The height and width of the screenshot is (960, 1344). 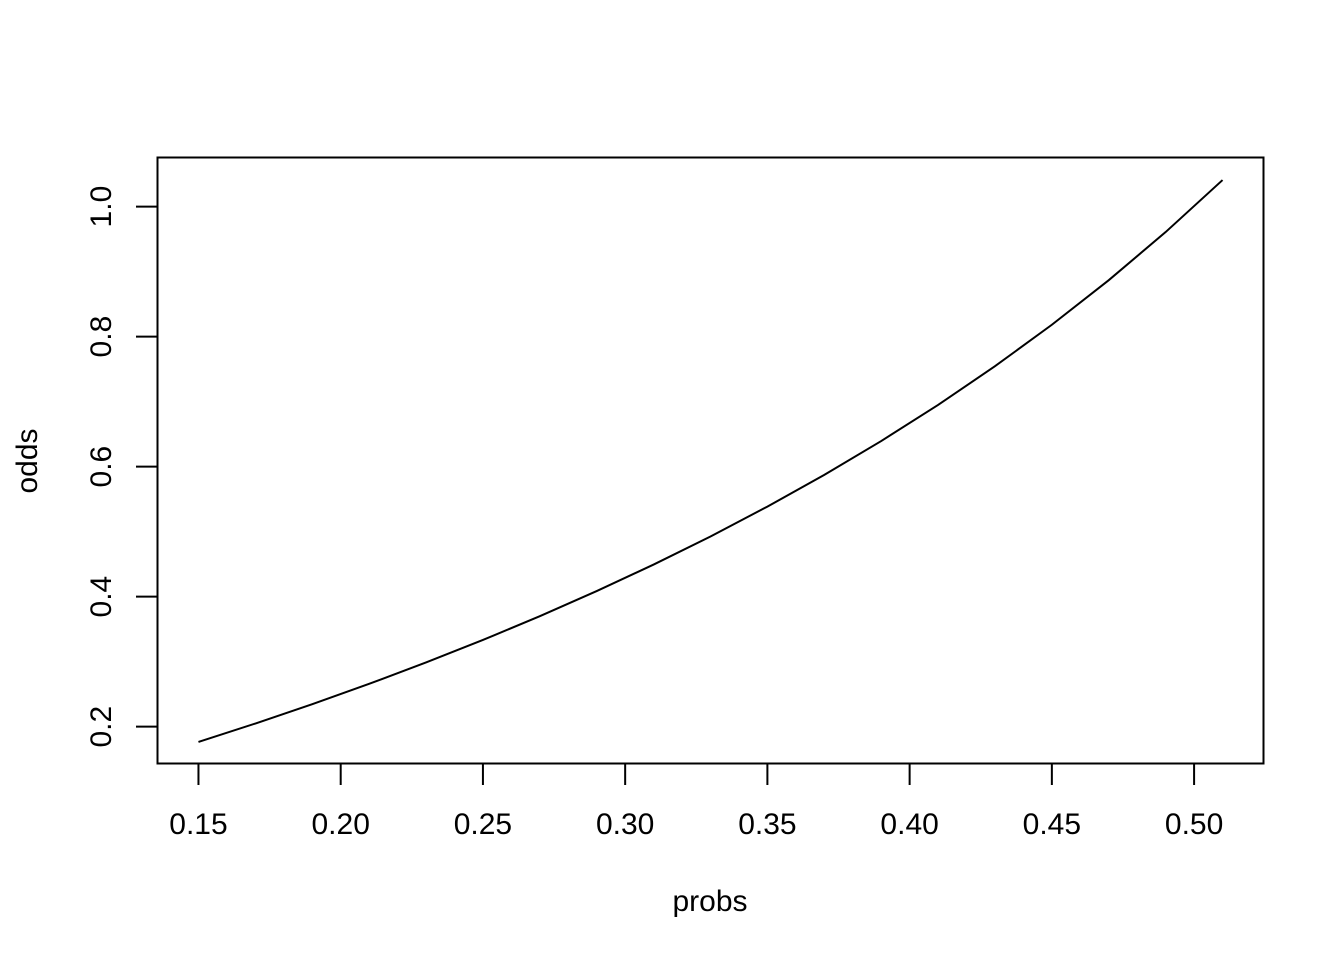 What do you see at coordinates (709, 901) in the screenshot?
I see `x-axis-title: probs` at bounding box center [709, 901].